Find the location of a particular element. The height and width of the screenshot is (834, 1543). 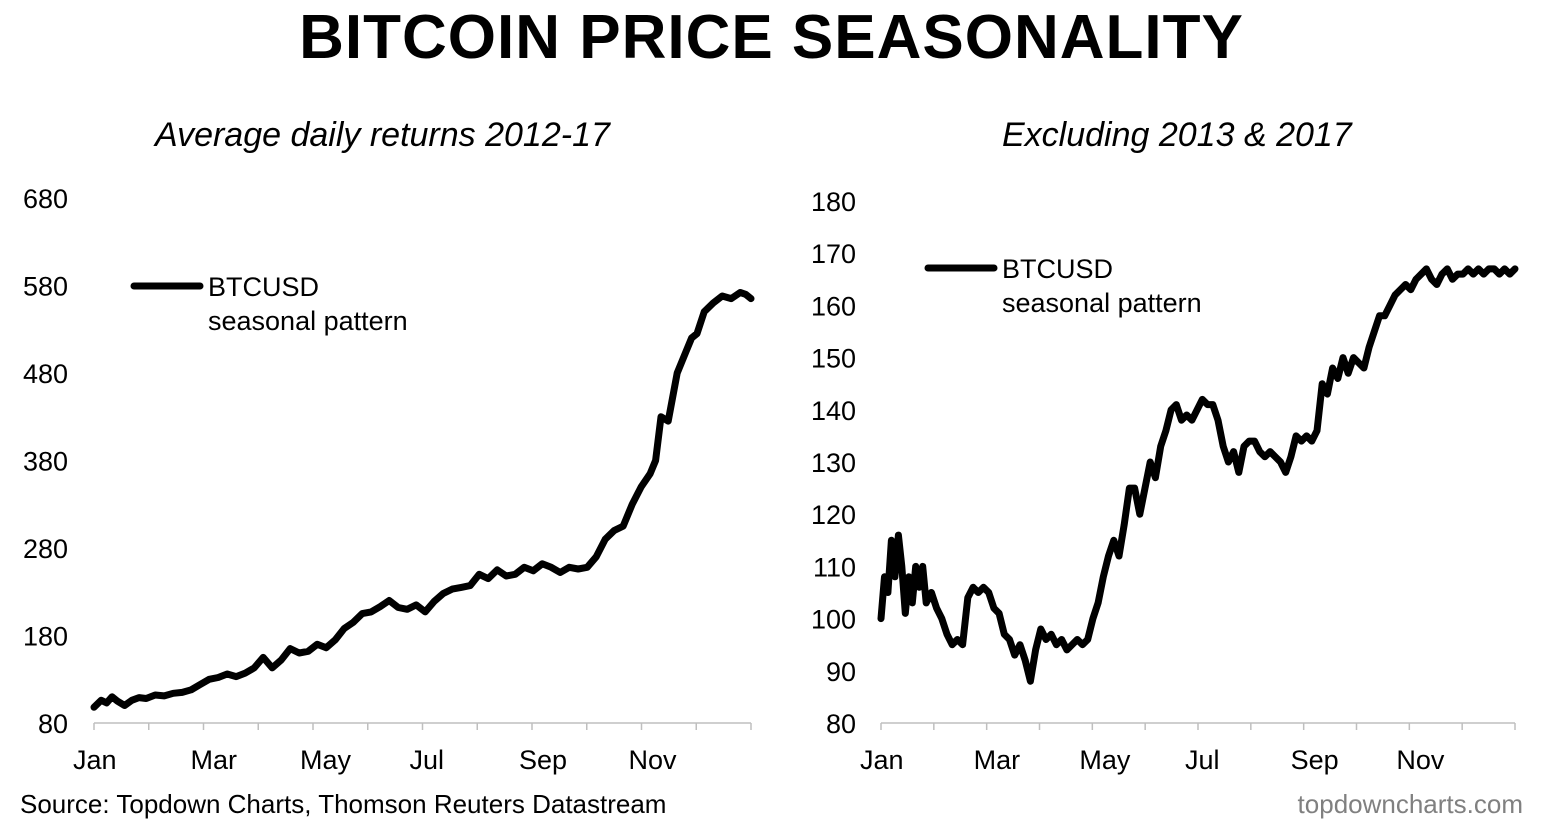

left-x-tick-label: Sep is located at coordinates (543, 760).